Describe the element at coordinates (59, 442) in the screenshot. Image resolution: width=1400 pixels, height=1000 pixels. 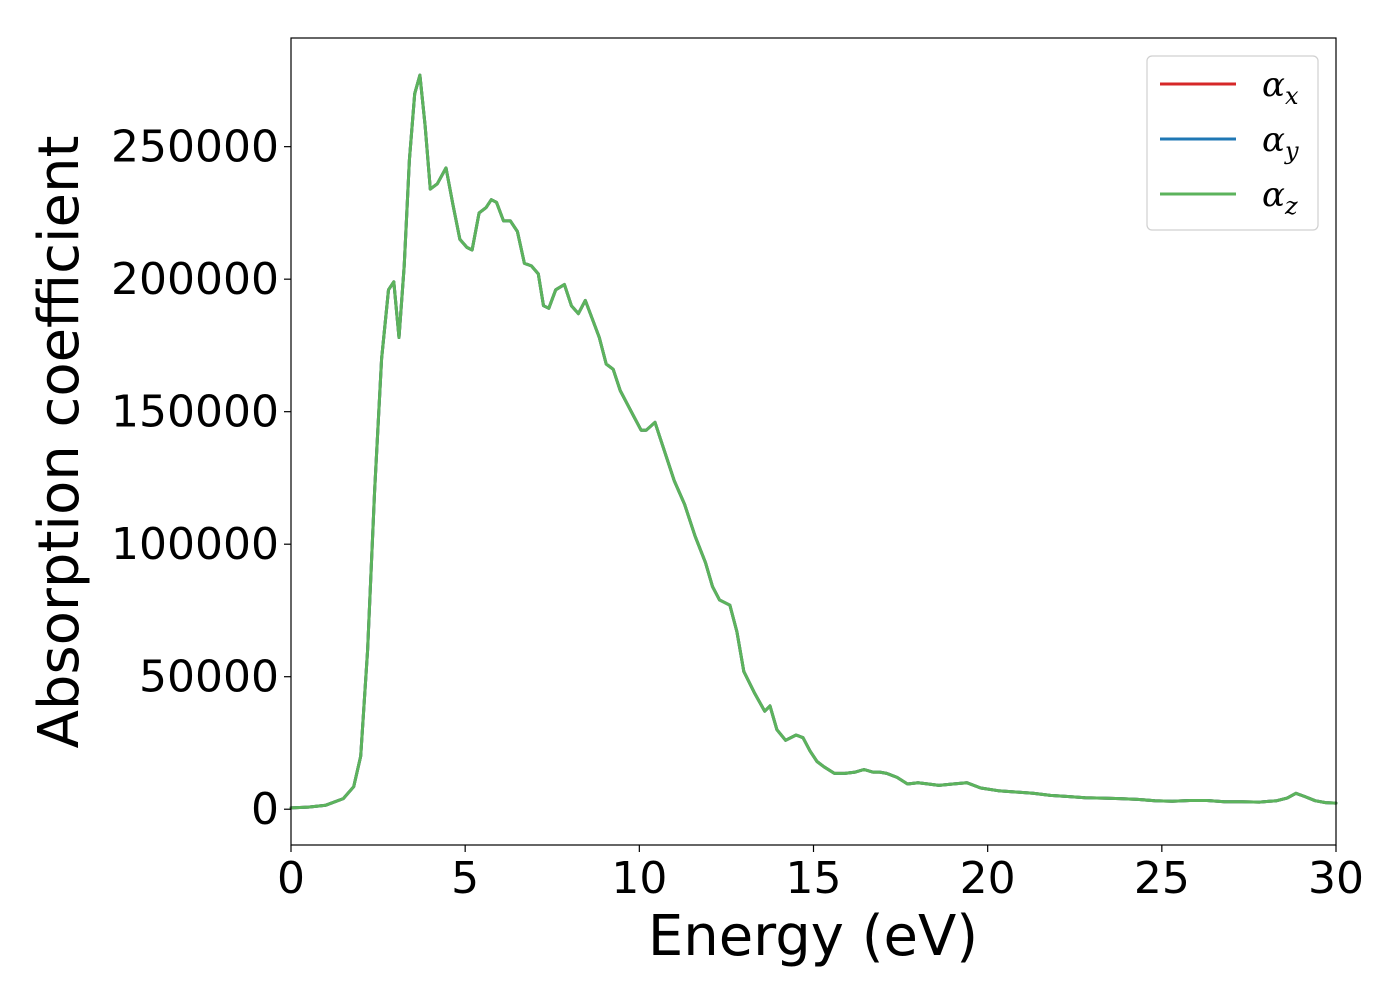
I see `y-axis-title: Absorption coefficient` at that location.